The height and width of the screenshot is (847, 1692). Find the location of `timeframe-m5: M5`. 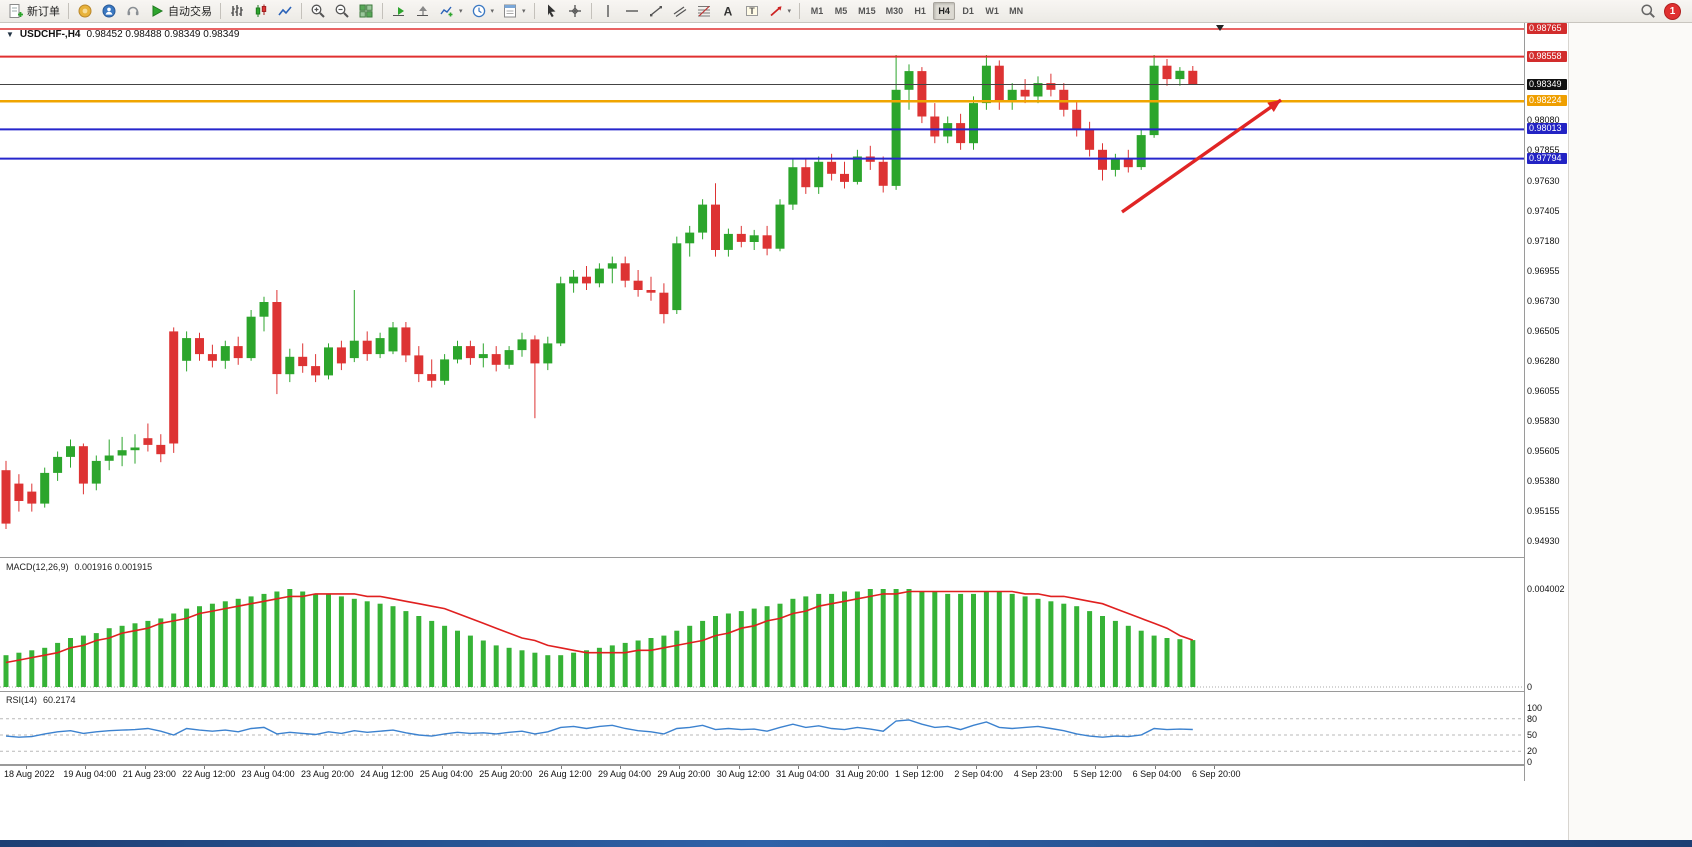

timeframe-m5: M5 is located at coordinates (841, 11).